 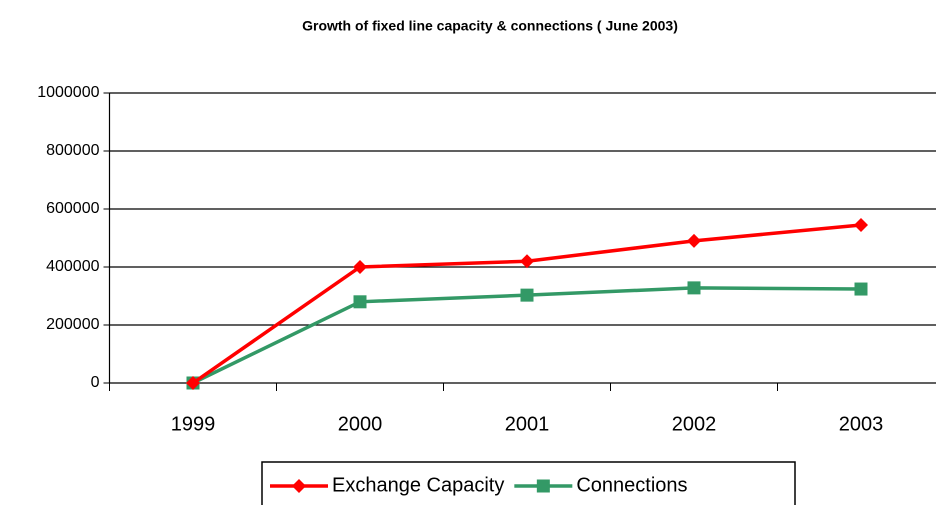 I want to click on y-tick-label: 800000, so click(x=72, y=150).